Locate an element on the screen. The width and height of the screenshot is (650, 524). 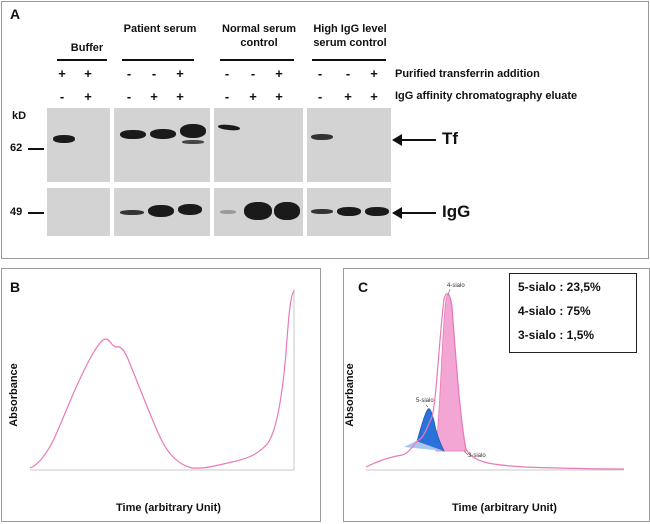
chromatogram-c is located at coordinates (495, 379).